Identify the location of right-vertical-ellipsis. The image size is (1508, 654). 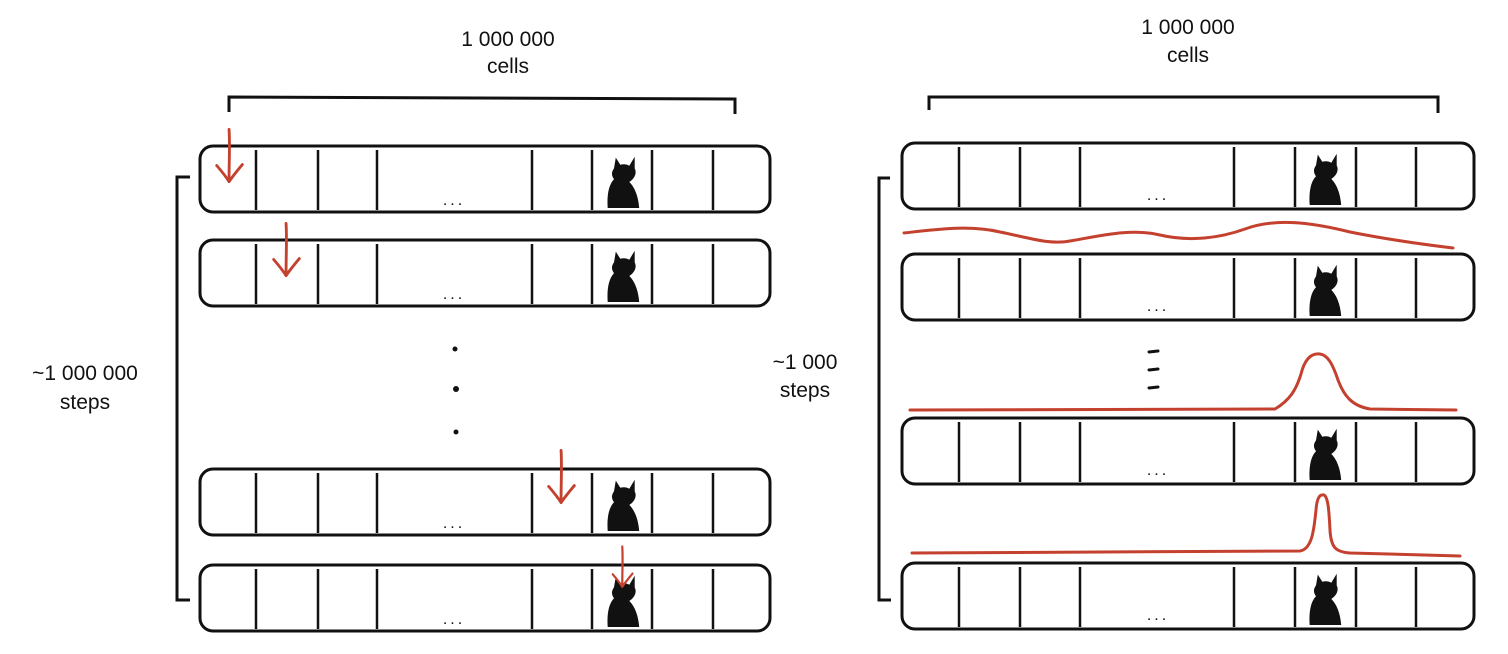
(1153, 369).